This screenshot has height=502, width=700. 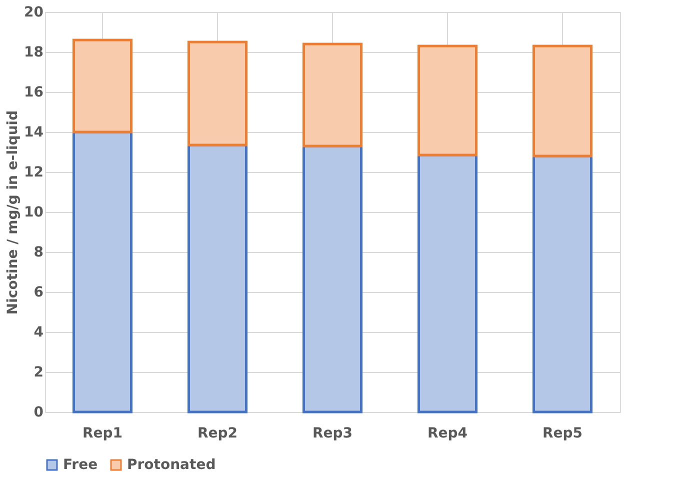 What do you see at coordinates (39, 372) in the screenshot?
I see `y-tick-label: 2` at bounding box center [39, 372].